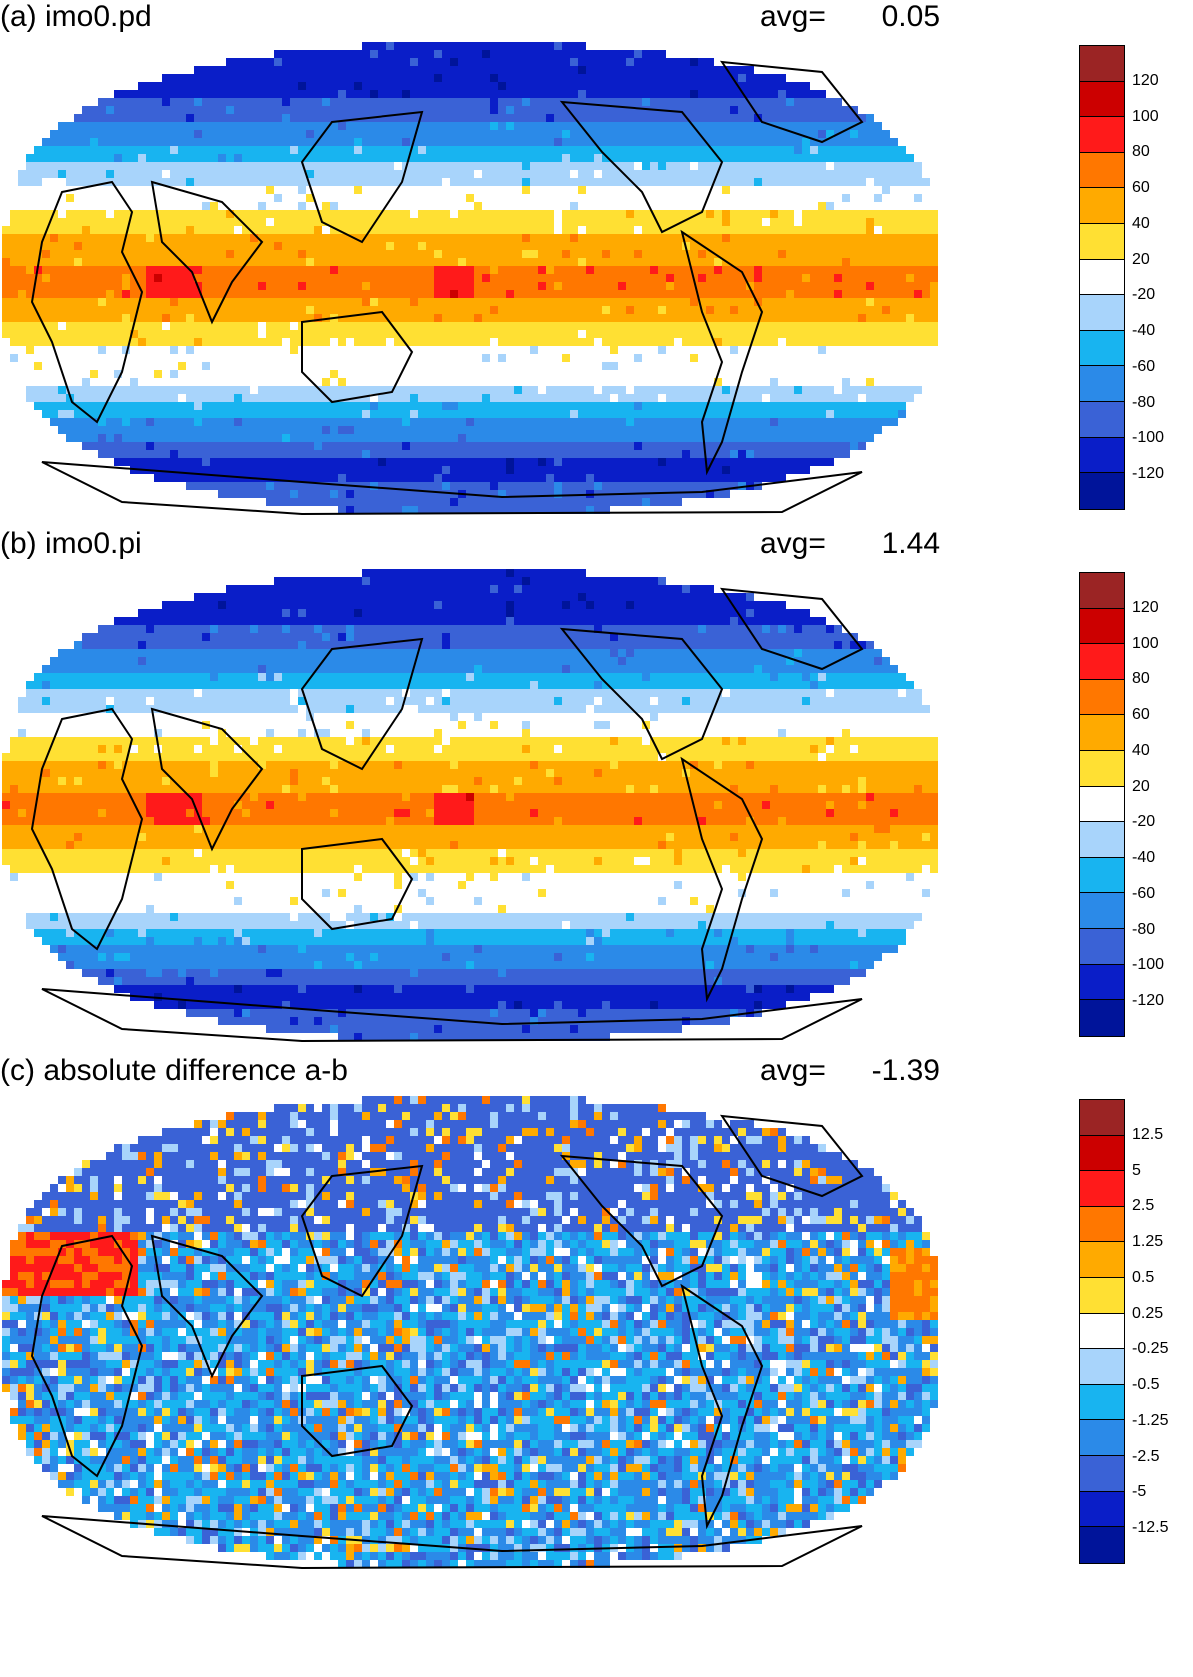 This screenshot has width=1193, height=1677. Describe the element at coordinates (1148, 1313) in the screenshot. I see `colorbar-tick-label: 0.25` at that location.